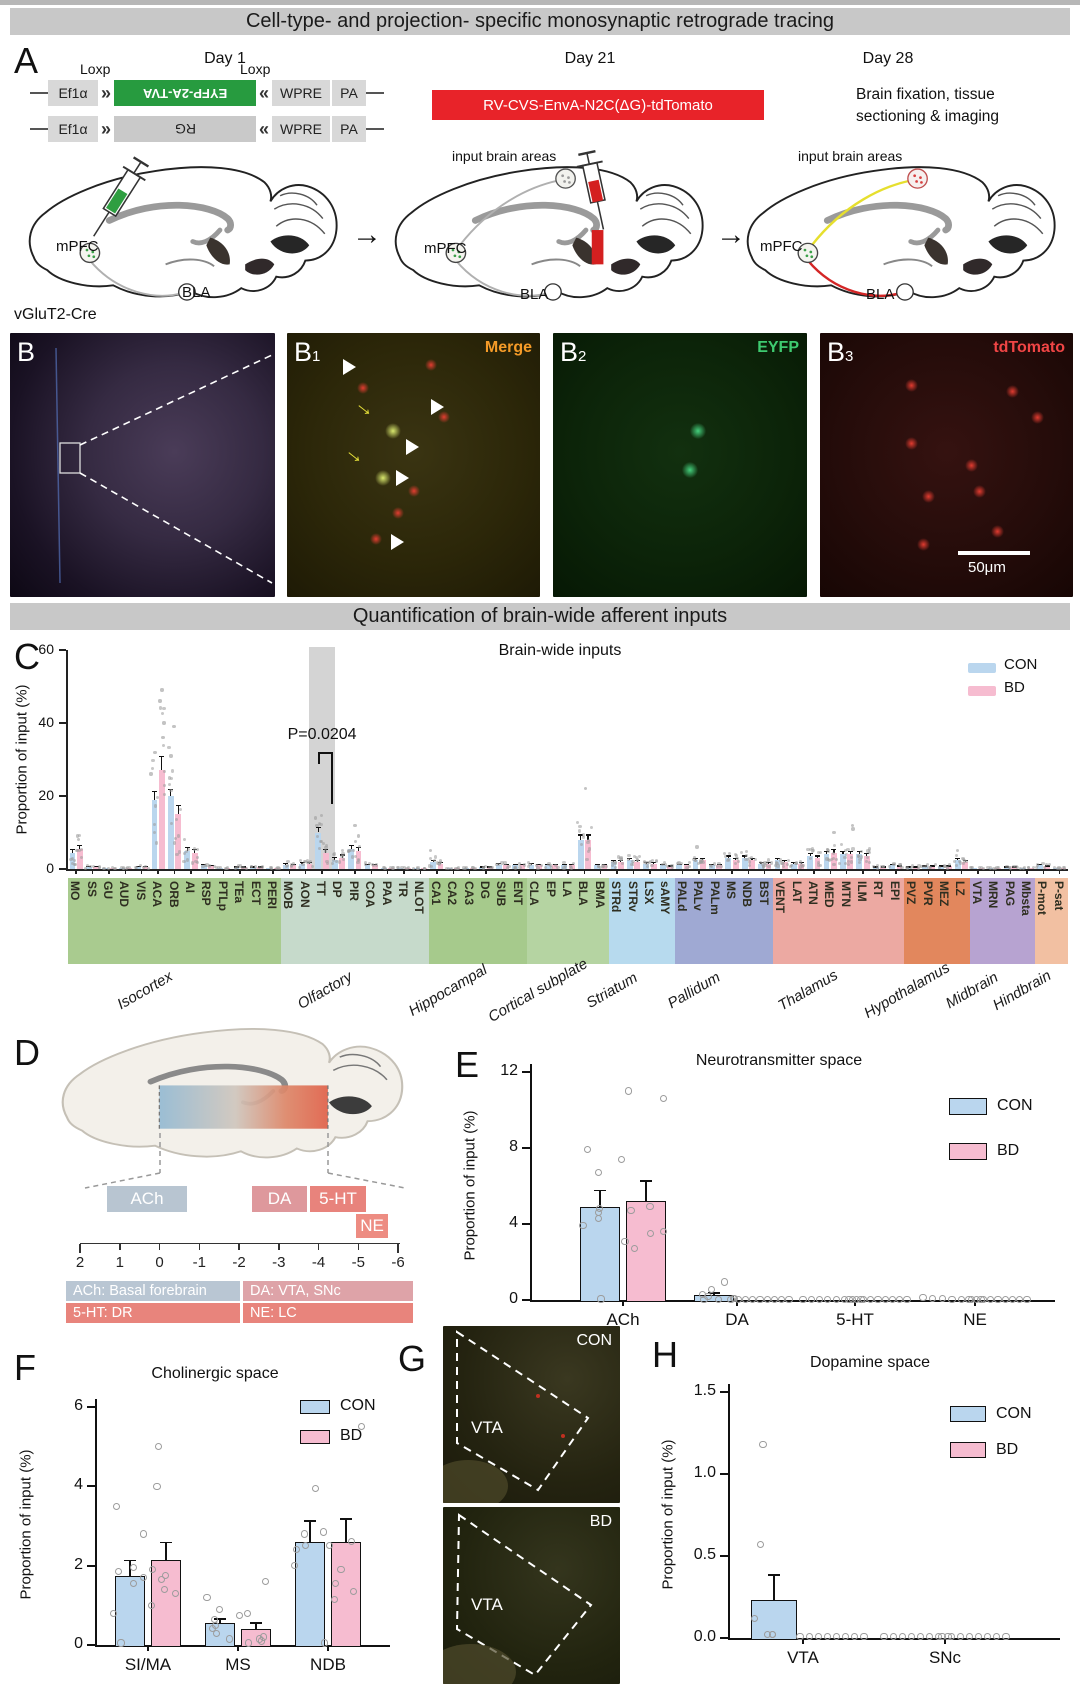 The width and height of the screenshot is (1080, 1693). I want to click on region-label: STRd, so click(616, 897).